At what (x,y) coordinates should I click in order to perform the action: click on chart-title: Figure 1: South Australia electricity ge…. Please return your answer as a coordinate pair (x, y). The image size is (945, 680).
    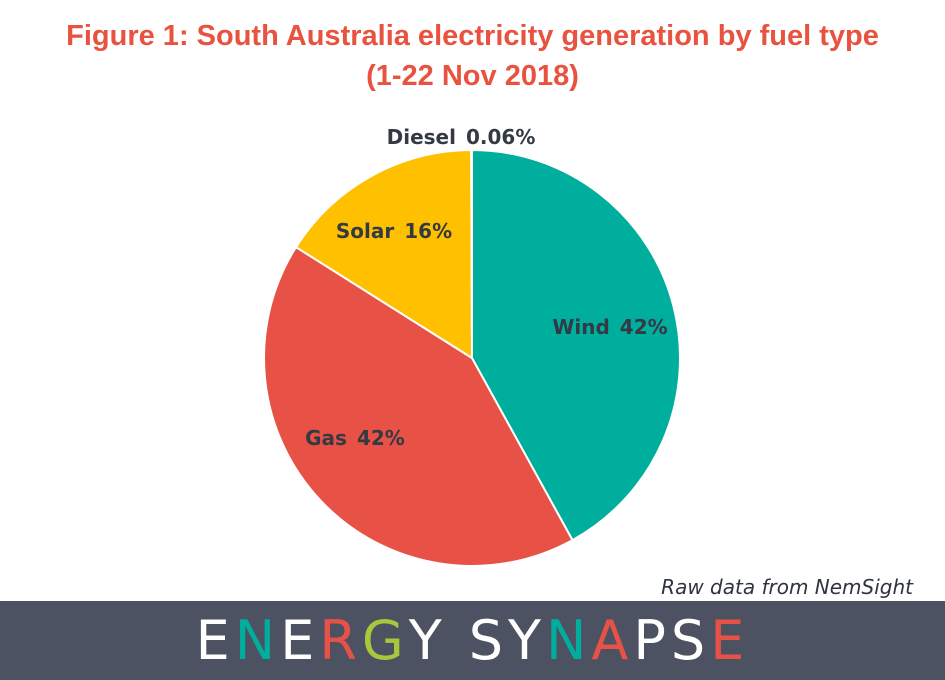
    Looking at the image, I should click on (472, 56).